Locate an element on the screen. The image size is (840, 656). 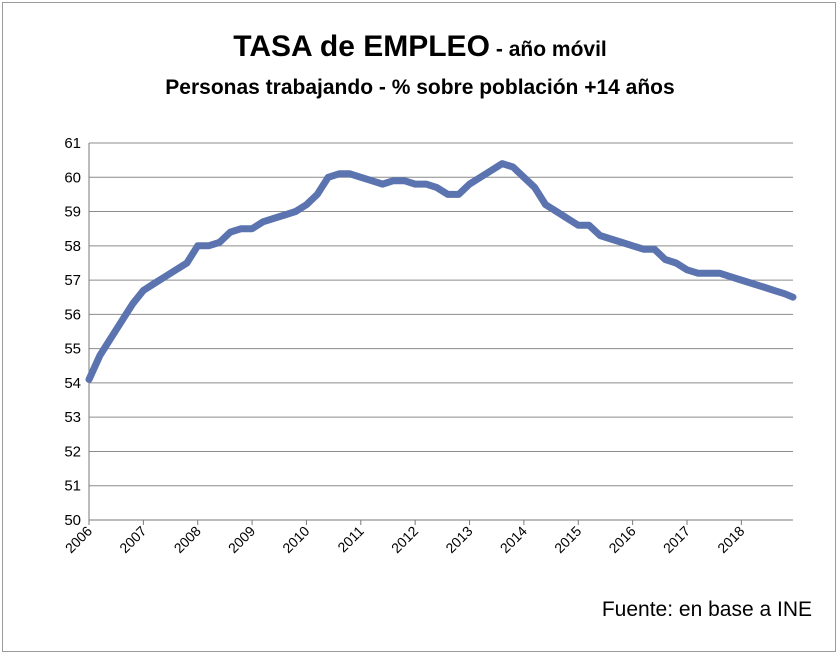
x-tick-label: 2015 is located at coordinates (567, 539).